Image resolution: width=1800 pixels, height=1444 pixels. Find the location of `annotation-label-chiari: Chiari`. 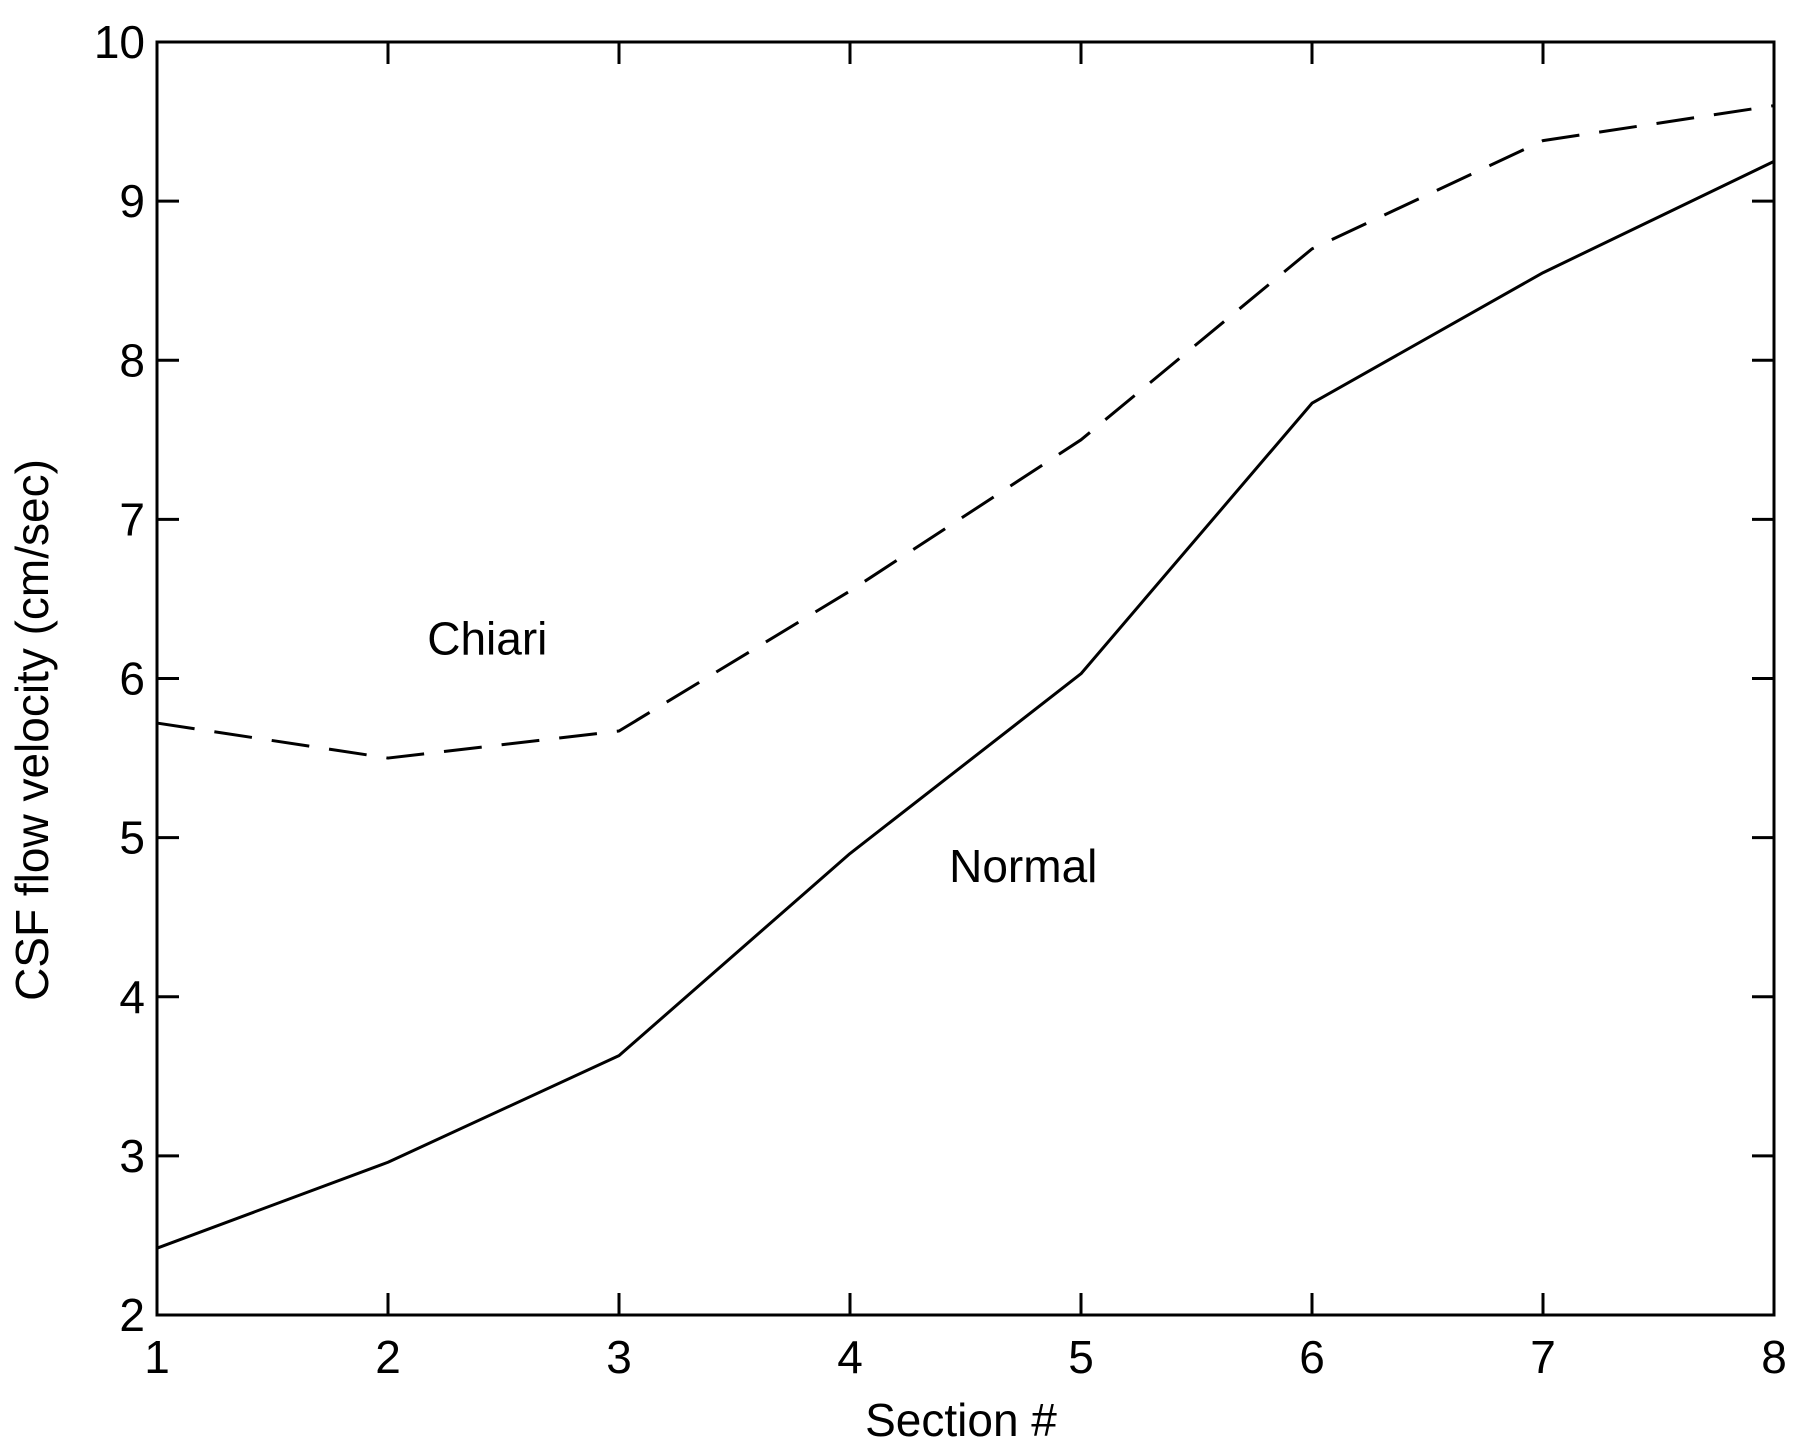

annotation-label-chiari: Chiari is located at coordinates (487, 639).